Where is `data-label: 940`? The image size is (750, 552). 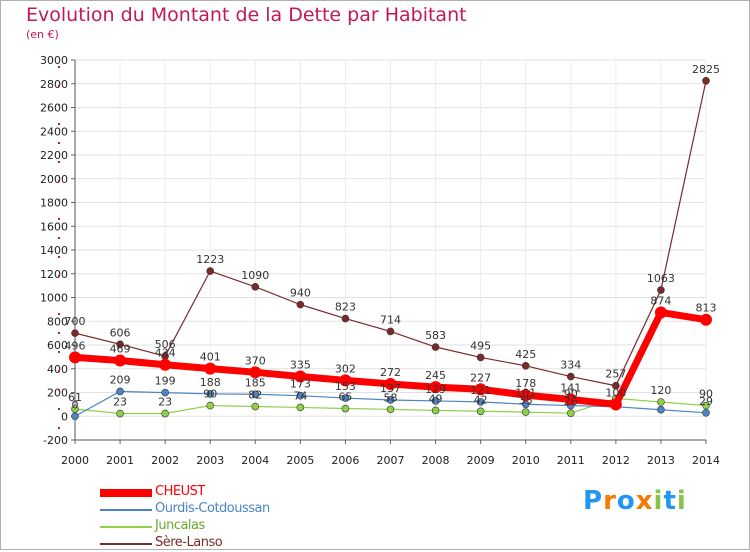 data-label: 940 is located at coordinates (300, 293).